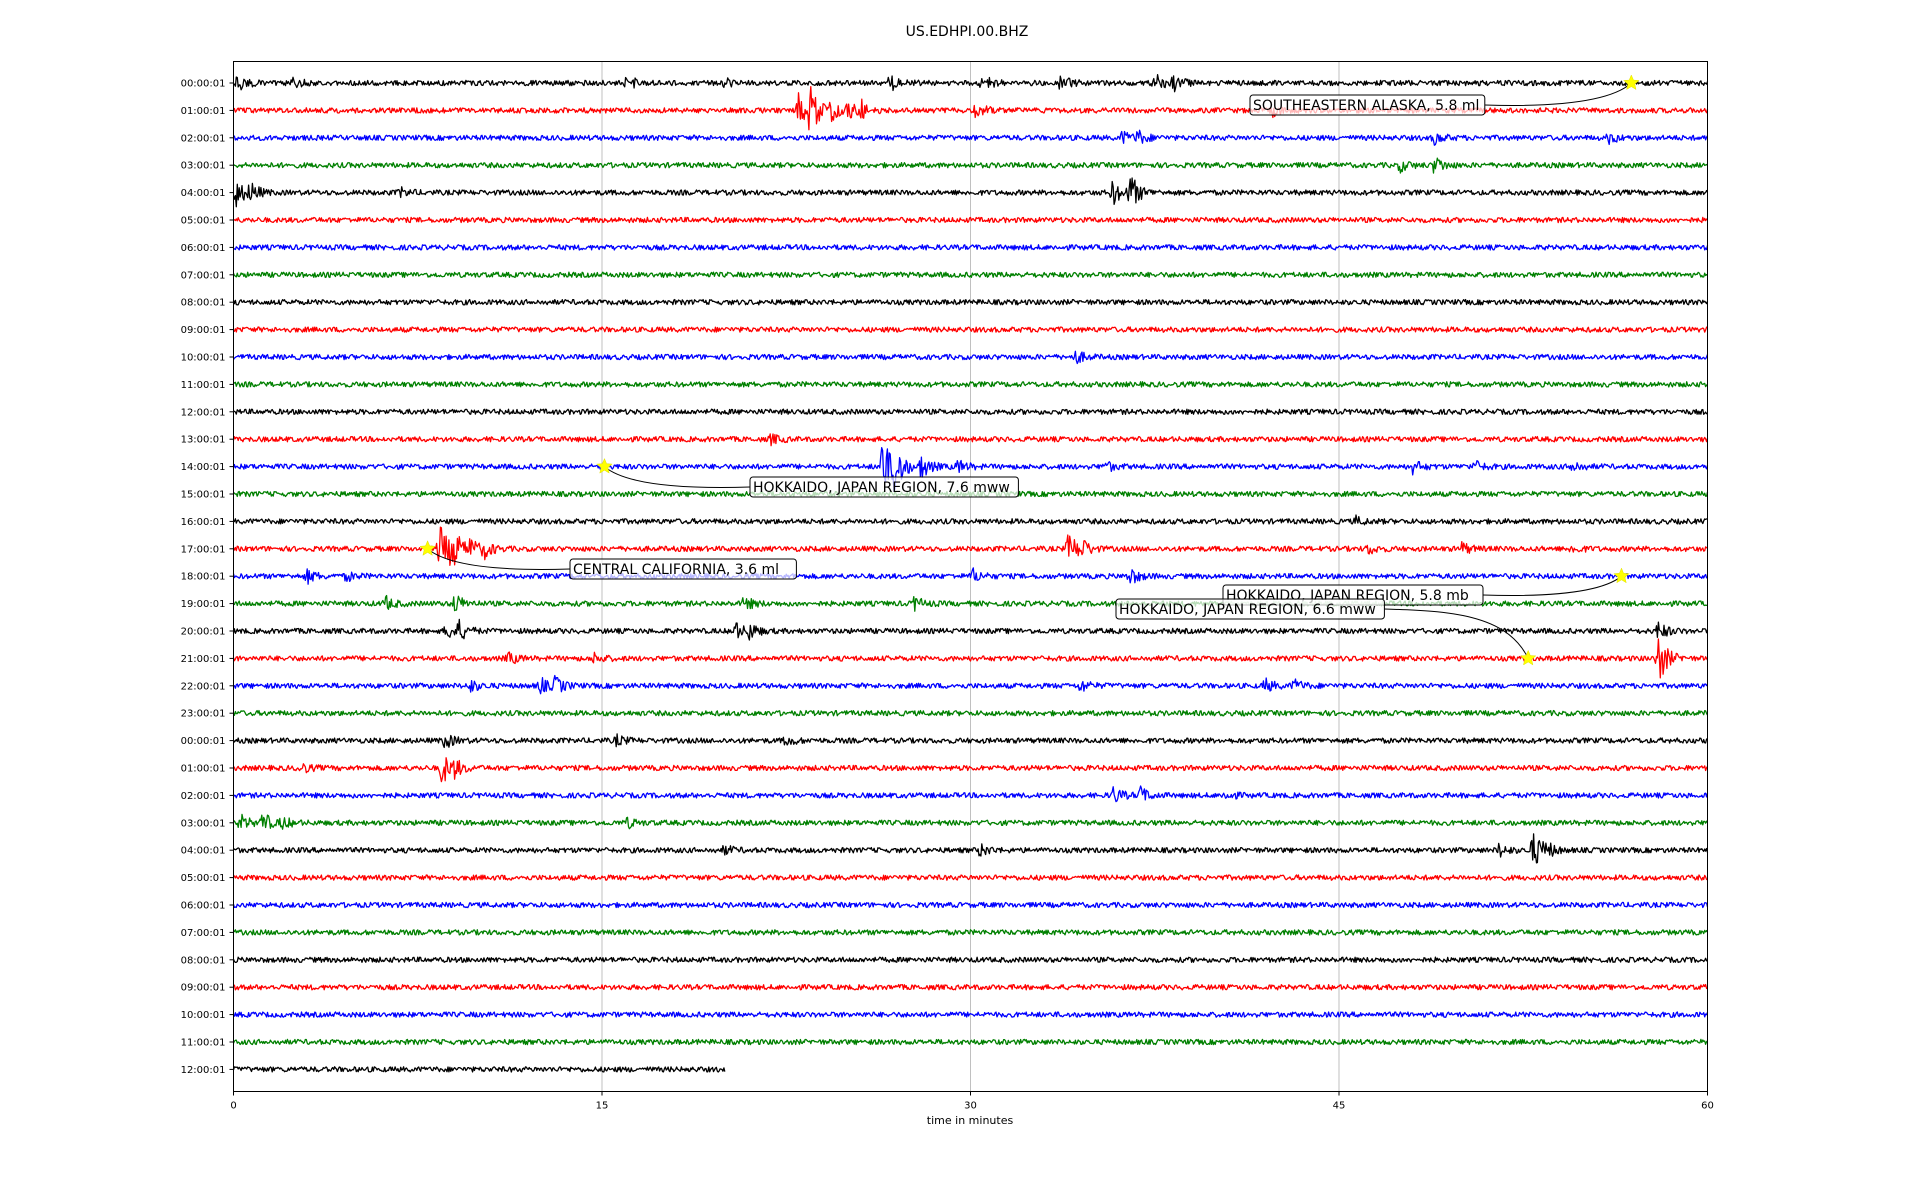  Describe the element at coordinates (203, 604) in the screenshot. I see `y-tick-label: 19:00:01` at that location.